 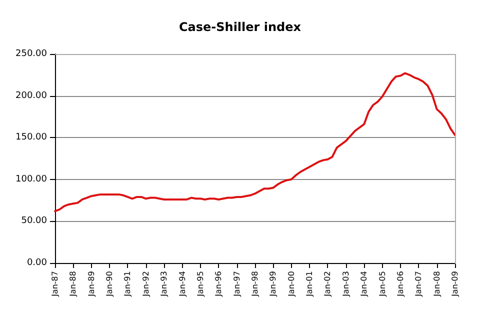 I want to click on x-tick-label: Jan-94, so click(x=182, y=284).